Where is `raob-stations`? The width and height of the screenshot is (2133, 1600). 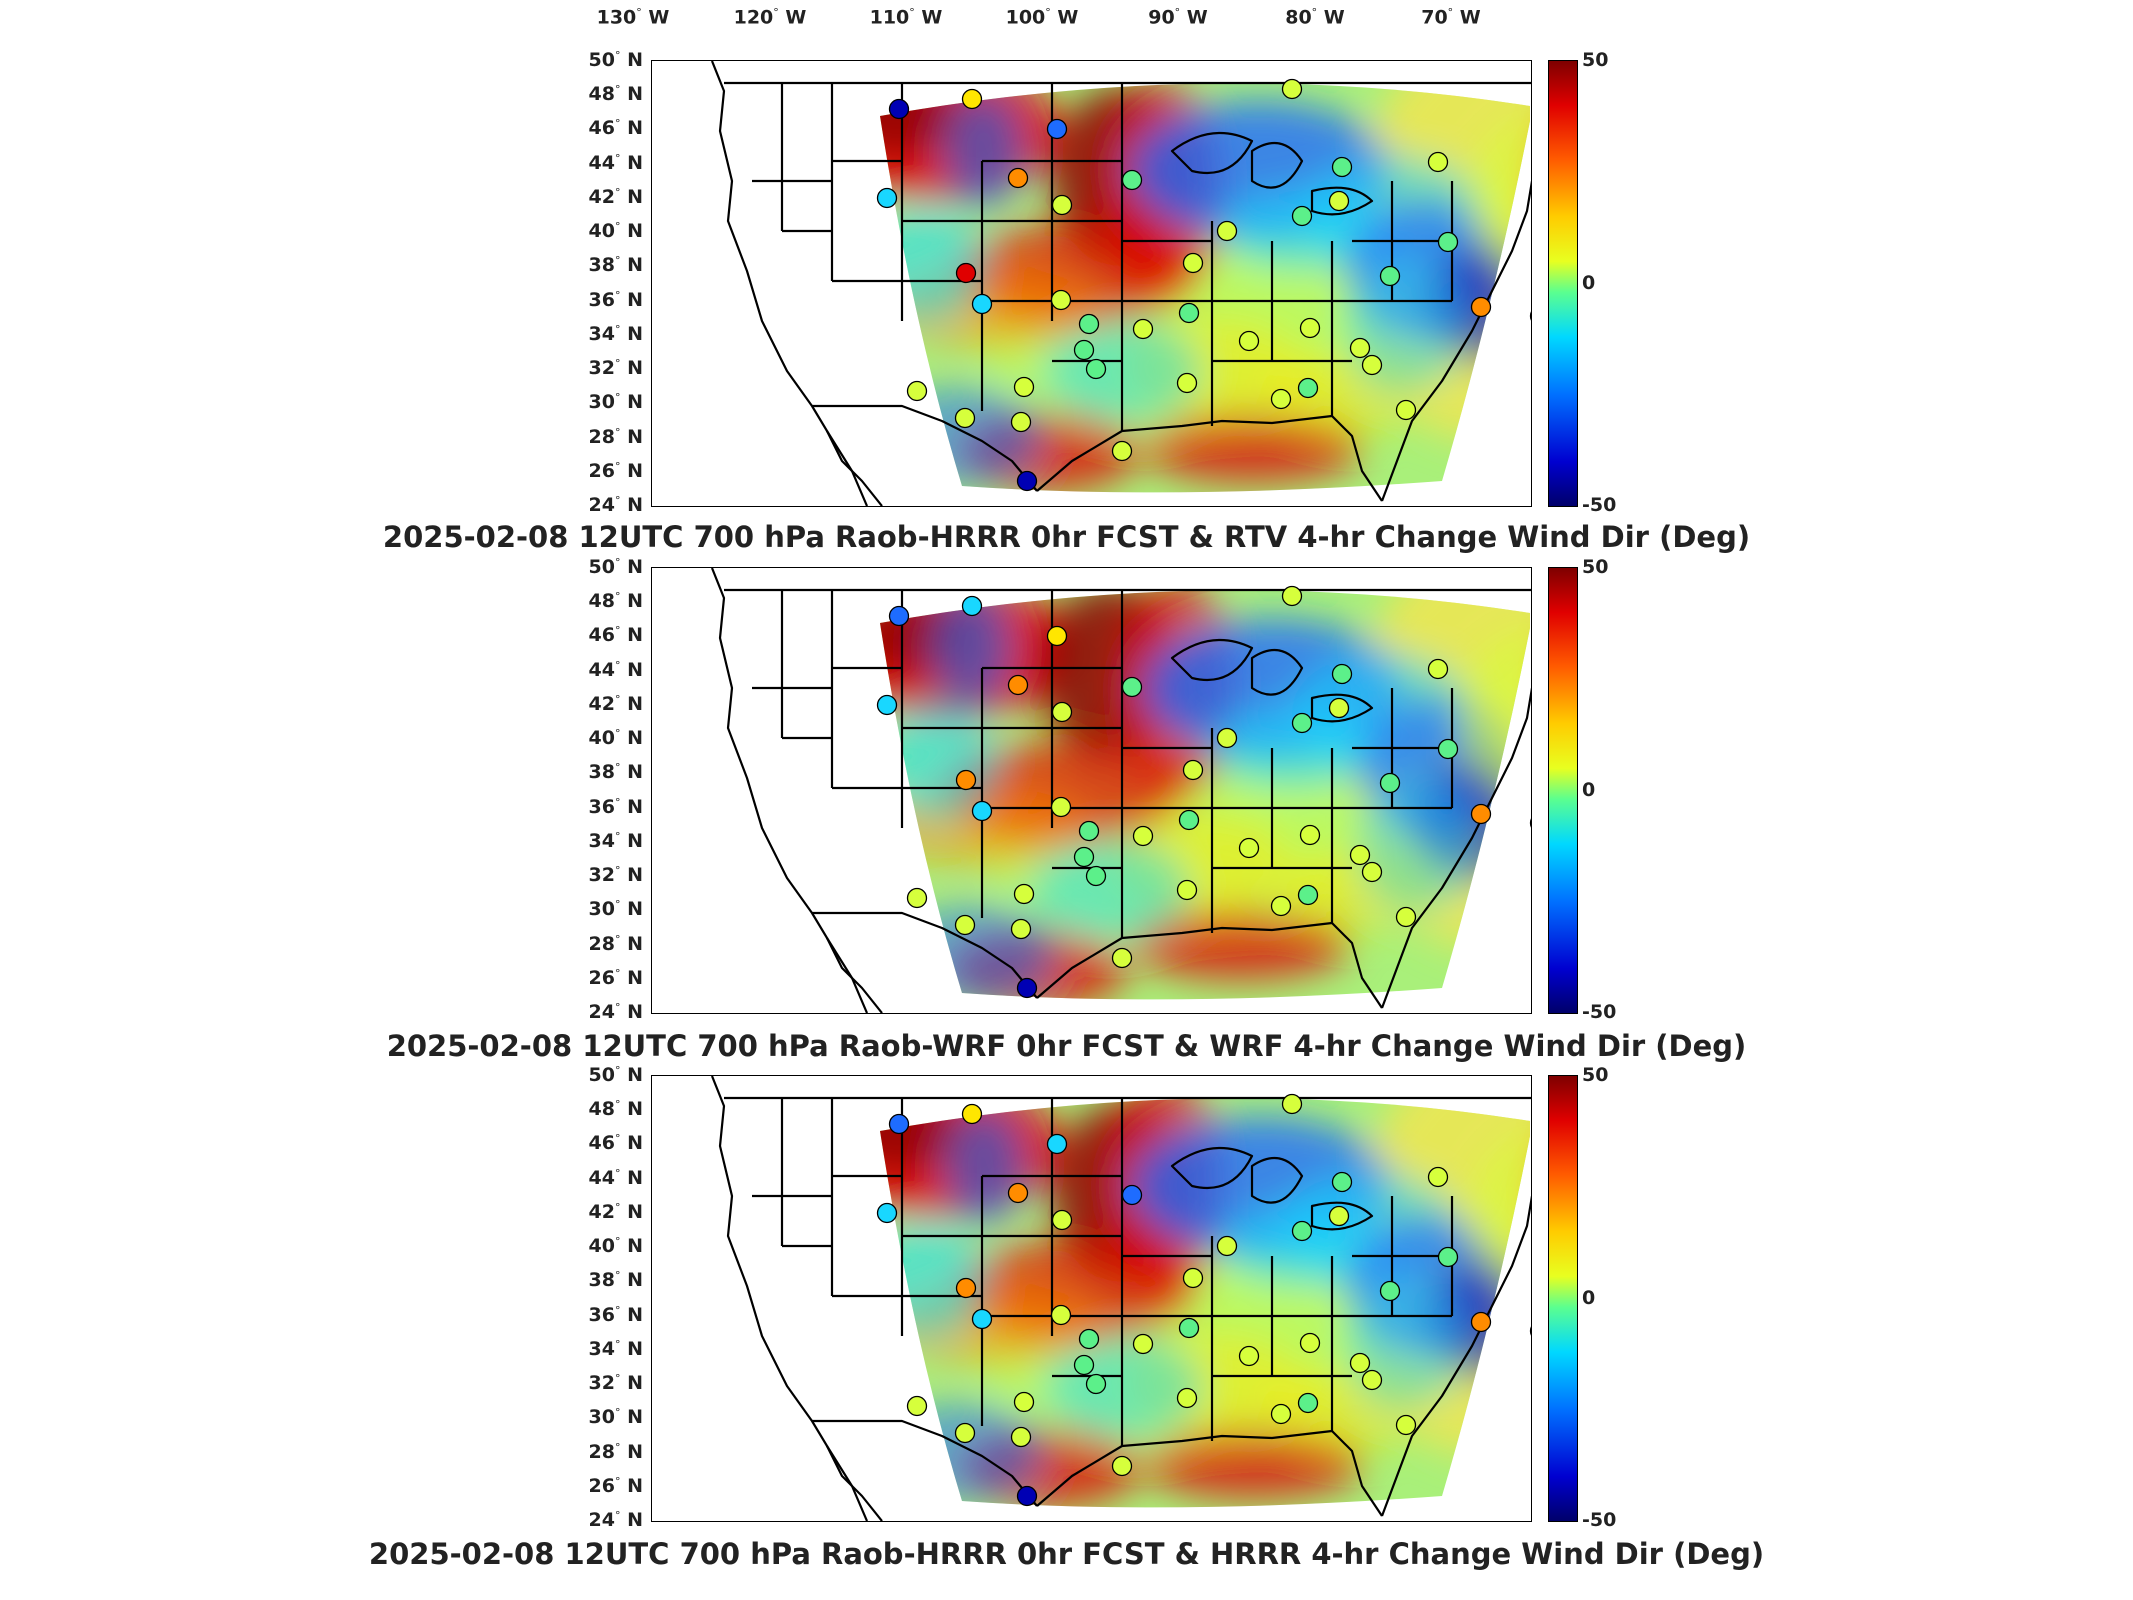
raob-stations is located at coordinates (1203, 1300).